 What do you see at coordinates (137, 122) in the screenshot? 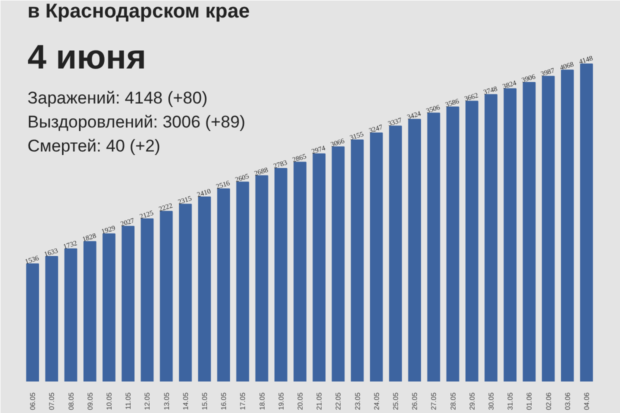
I see `annotation: Выздоровлений: 3006 (+89)` at bounding box center [137, 122].